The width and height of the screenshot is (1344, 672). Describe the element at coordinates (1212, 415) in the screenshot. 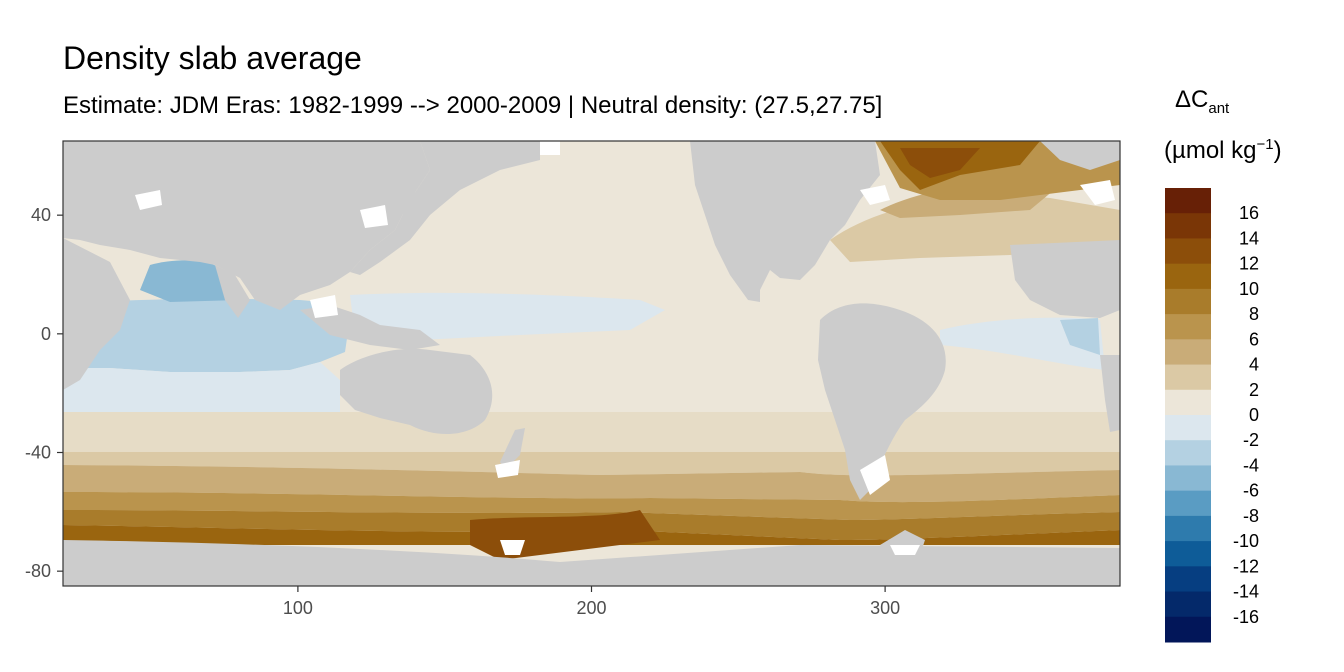

I see `color-legend: 16 14 12 10 8 6 4 2 0 -2 -4 -6 -8 -10 -12 -14 -16` at that location.